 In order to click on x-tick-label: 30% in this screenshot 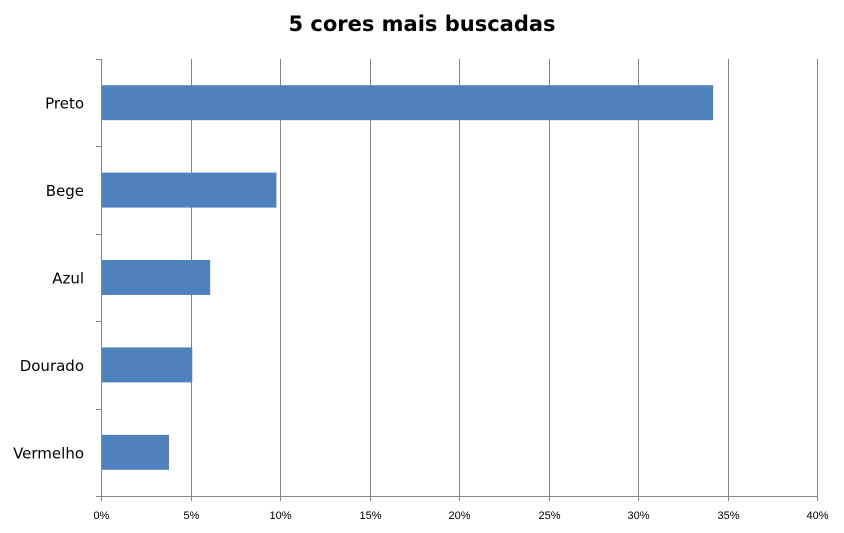, I will do `click(638, 516)`.